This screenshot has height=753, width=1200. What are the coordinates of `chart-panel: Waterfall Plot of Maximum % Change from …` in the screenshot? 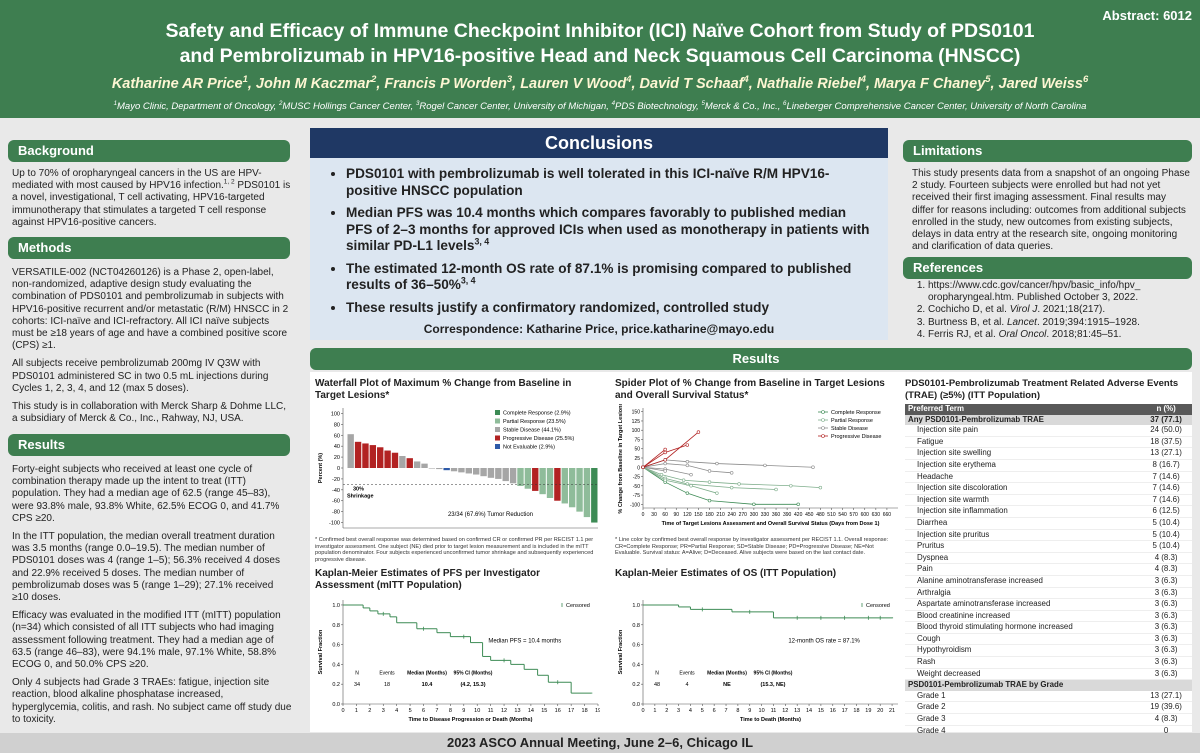 It's located at (457, 470).